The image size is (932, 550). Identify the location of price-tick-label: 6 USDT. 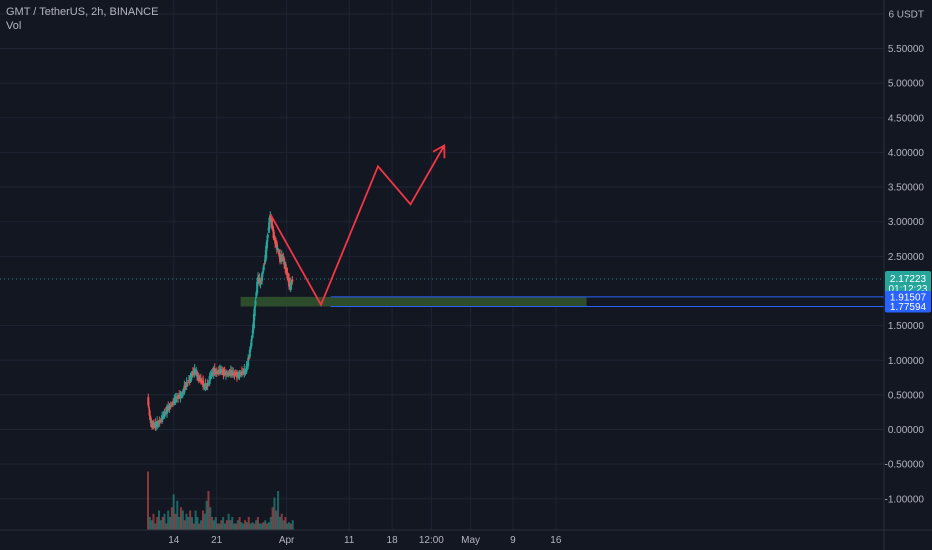
(906, 14).